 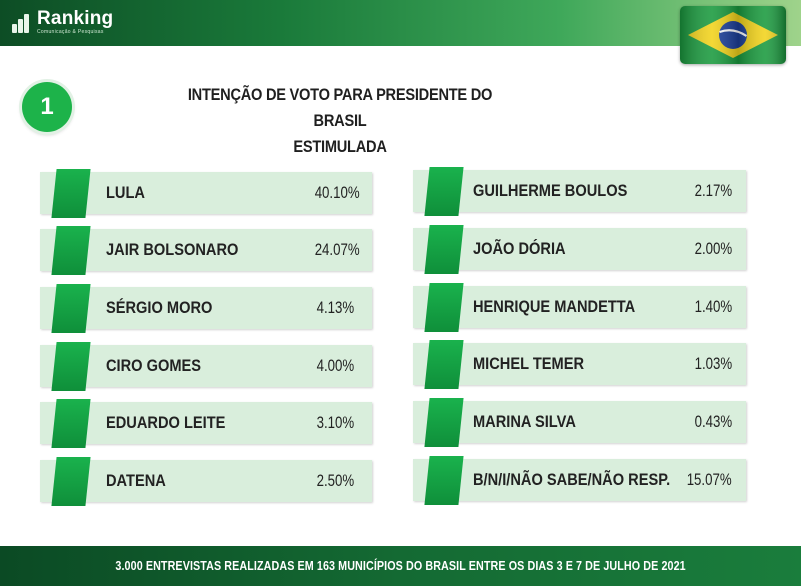 I want to click on candidate-name: GUILHERME BOULOS, so click(x=550, y=190).